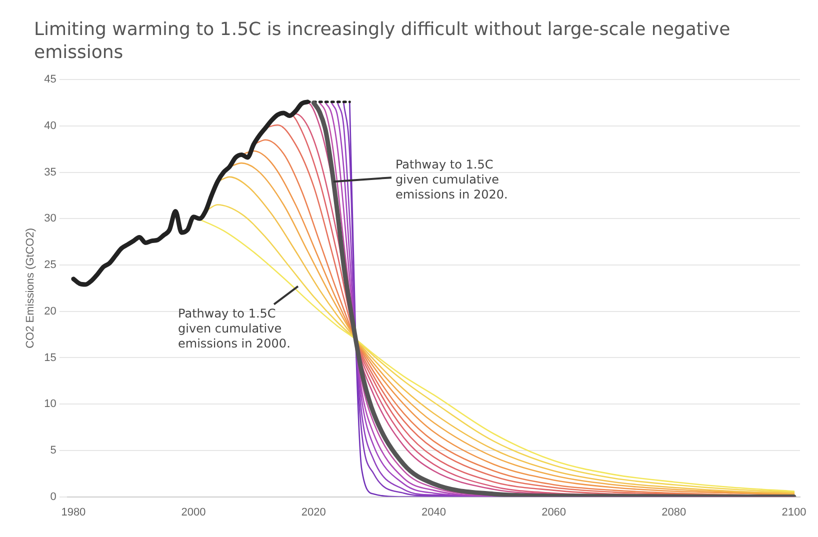 The image size is (818, 537). What do you see at coordinates (50, 80) in the screenshot?
I see `y-tick-label: 45` at bounding box center [50, 80].